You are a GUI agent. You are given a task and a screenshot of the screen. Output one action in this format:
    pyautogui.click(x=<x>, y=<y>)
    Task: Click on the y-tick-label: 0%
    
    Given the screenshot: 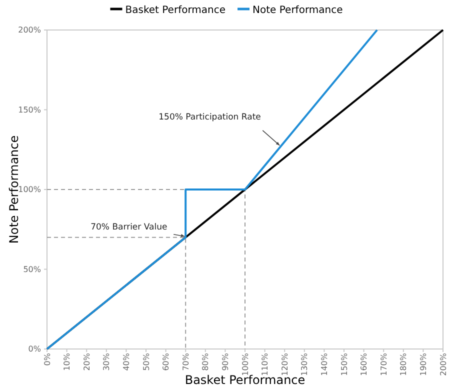 What is the action you would take?
    pyautogui.click(x=35, y=349)
    